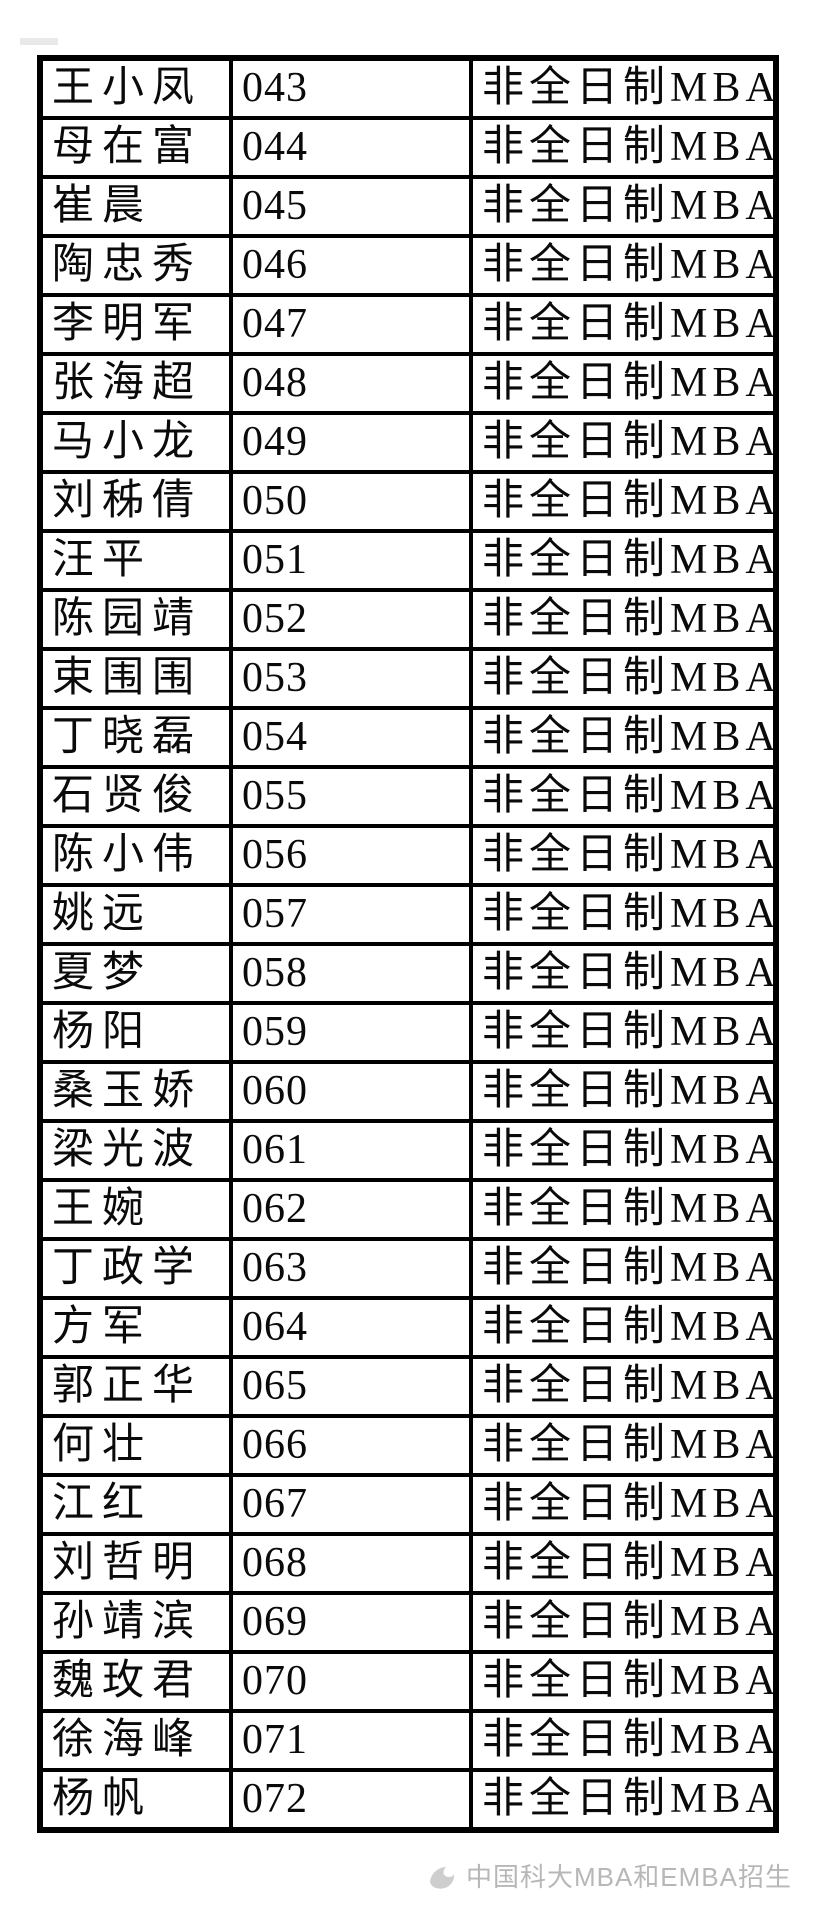  I want to click on roster-row: 束围围 053 非全日制MBA, so click(408, 678).